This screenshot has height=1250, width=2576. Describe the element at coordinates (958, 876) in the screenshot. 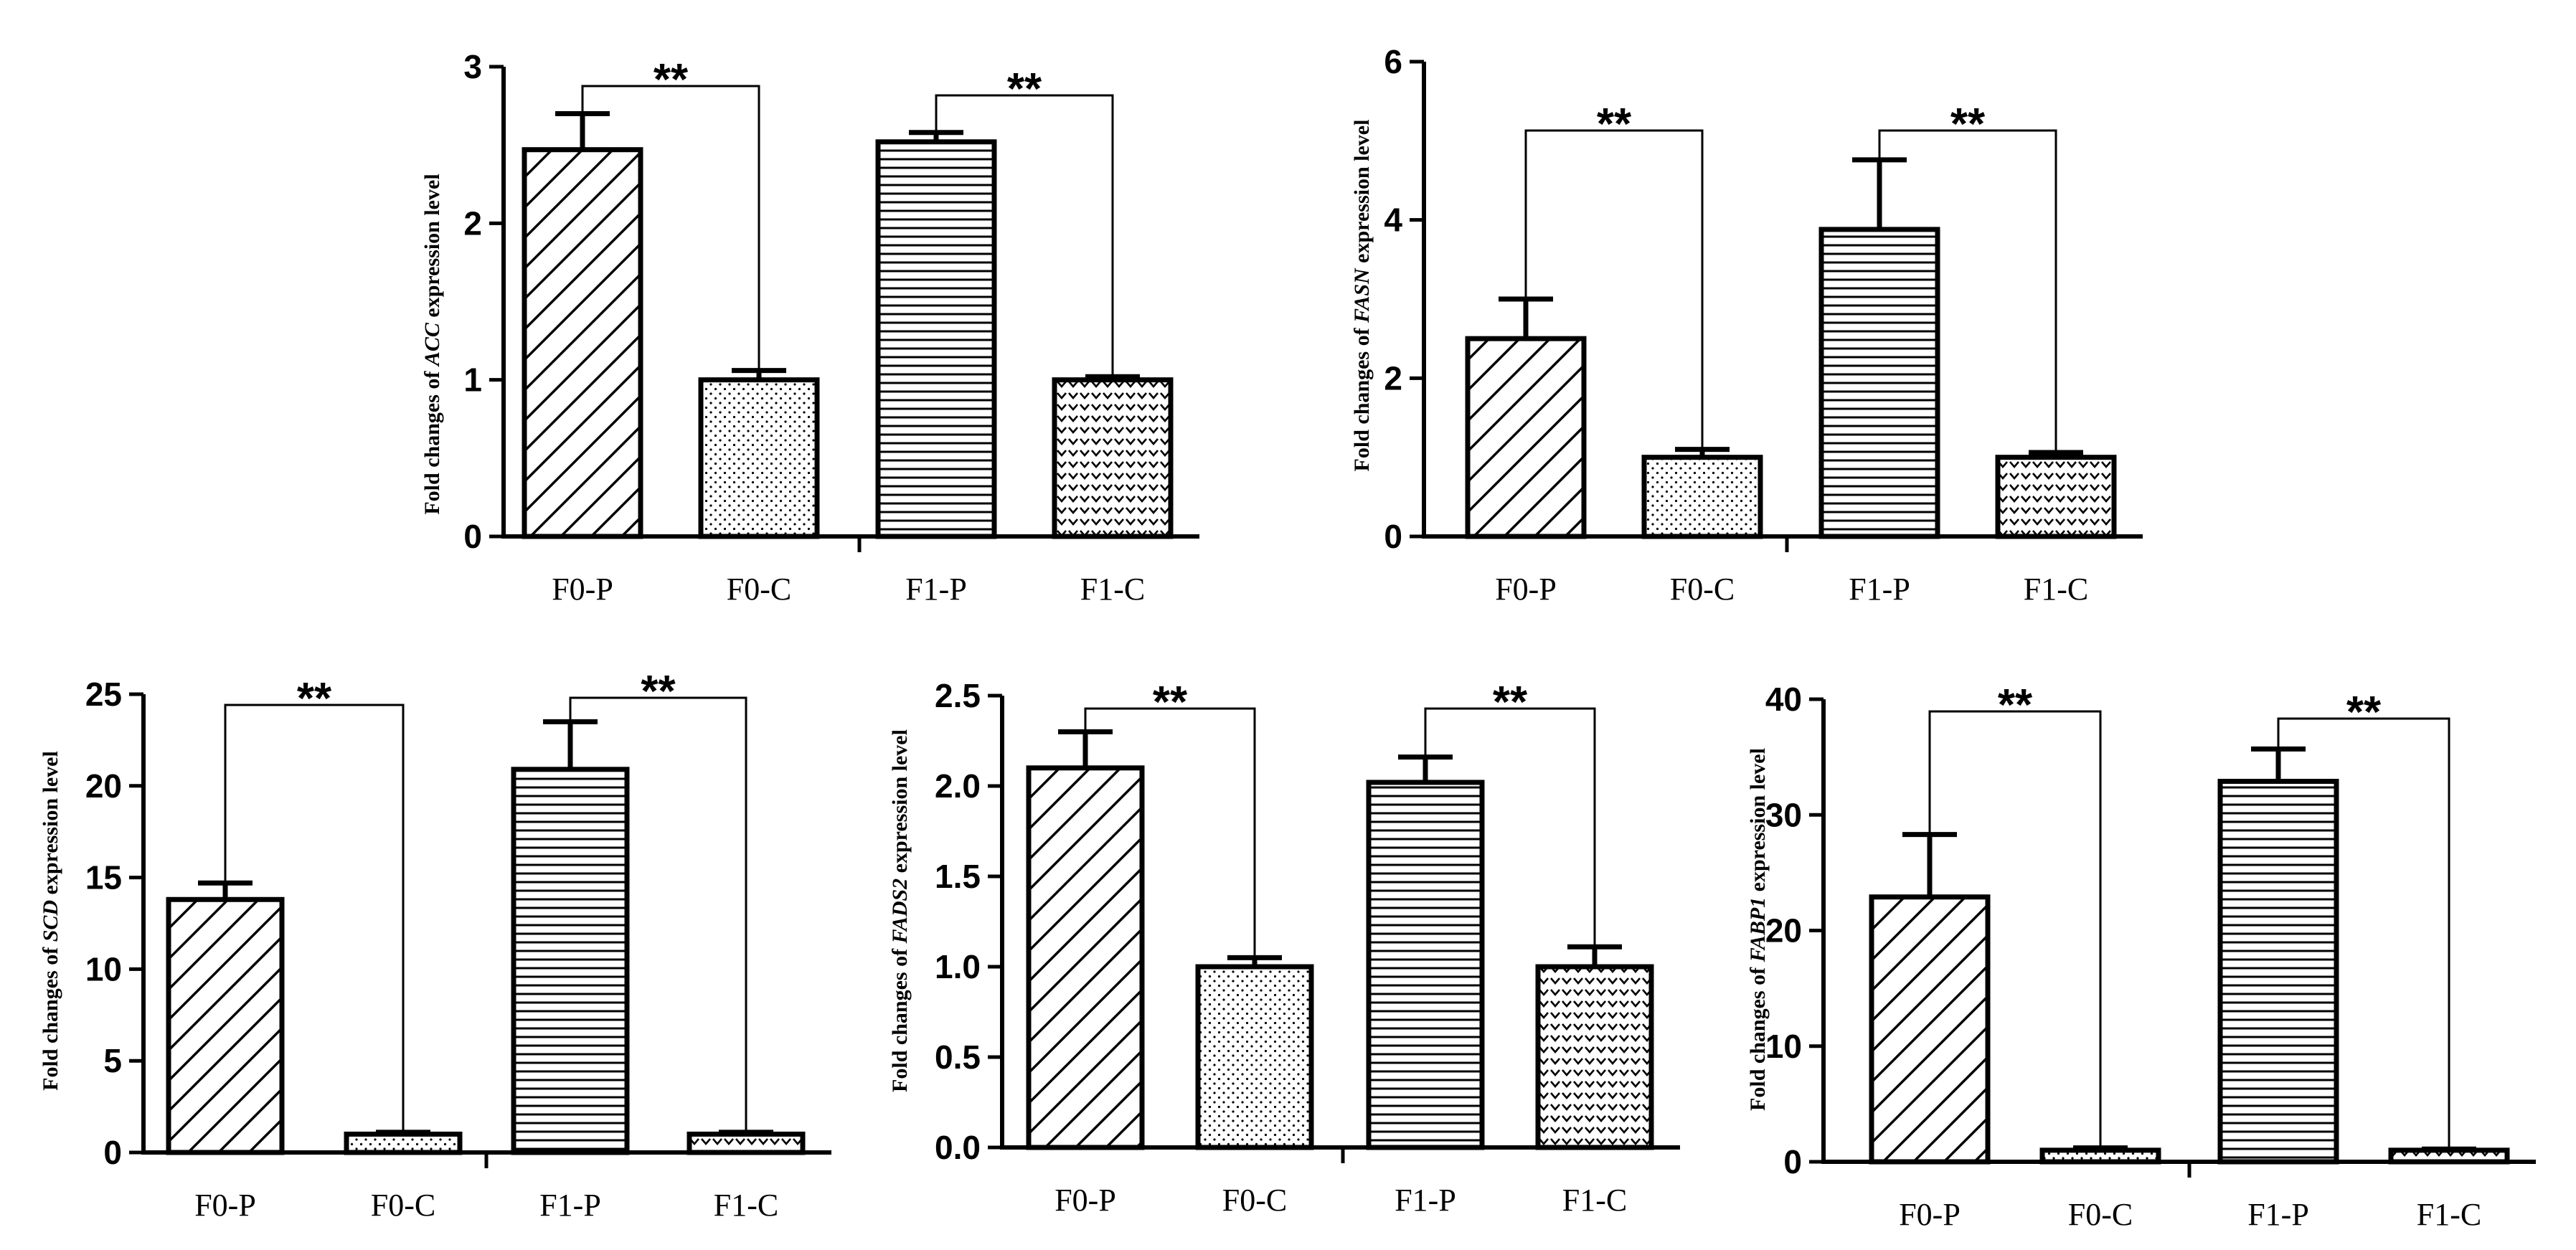

I see `y-tick-label: 1.5` at that location.